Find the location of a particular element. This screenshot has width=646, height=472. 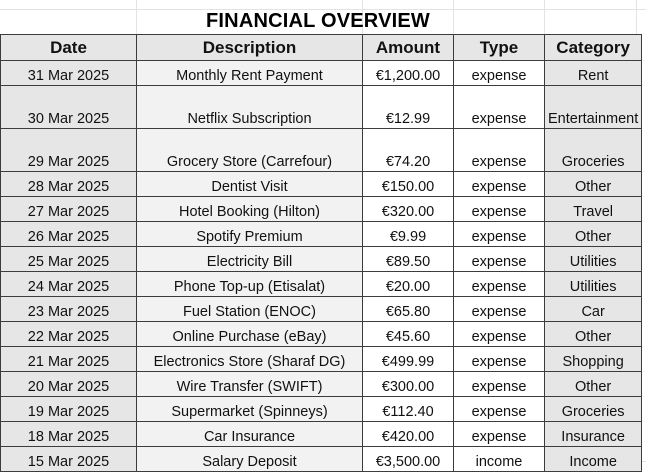

sheet-title: FINANCIAL OVERVIEW is located at coordinates (318, 21).